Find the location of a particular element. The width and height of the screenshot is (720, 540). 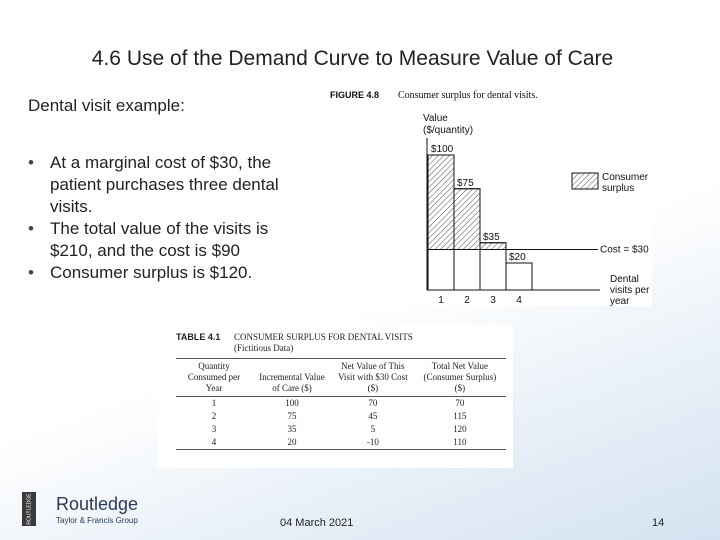

table-cell: 35 is located at coordinates (292, 429).